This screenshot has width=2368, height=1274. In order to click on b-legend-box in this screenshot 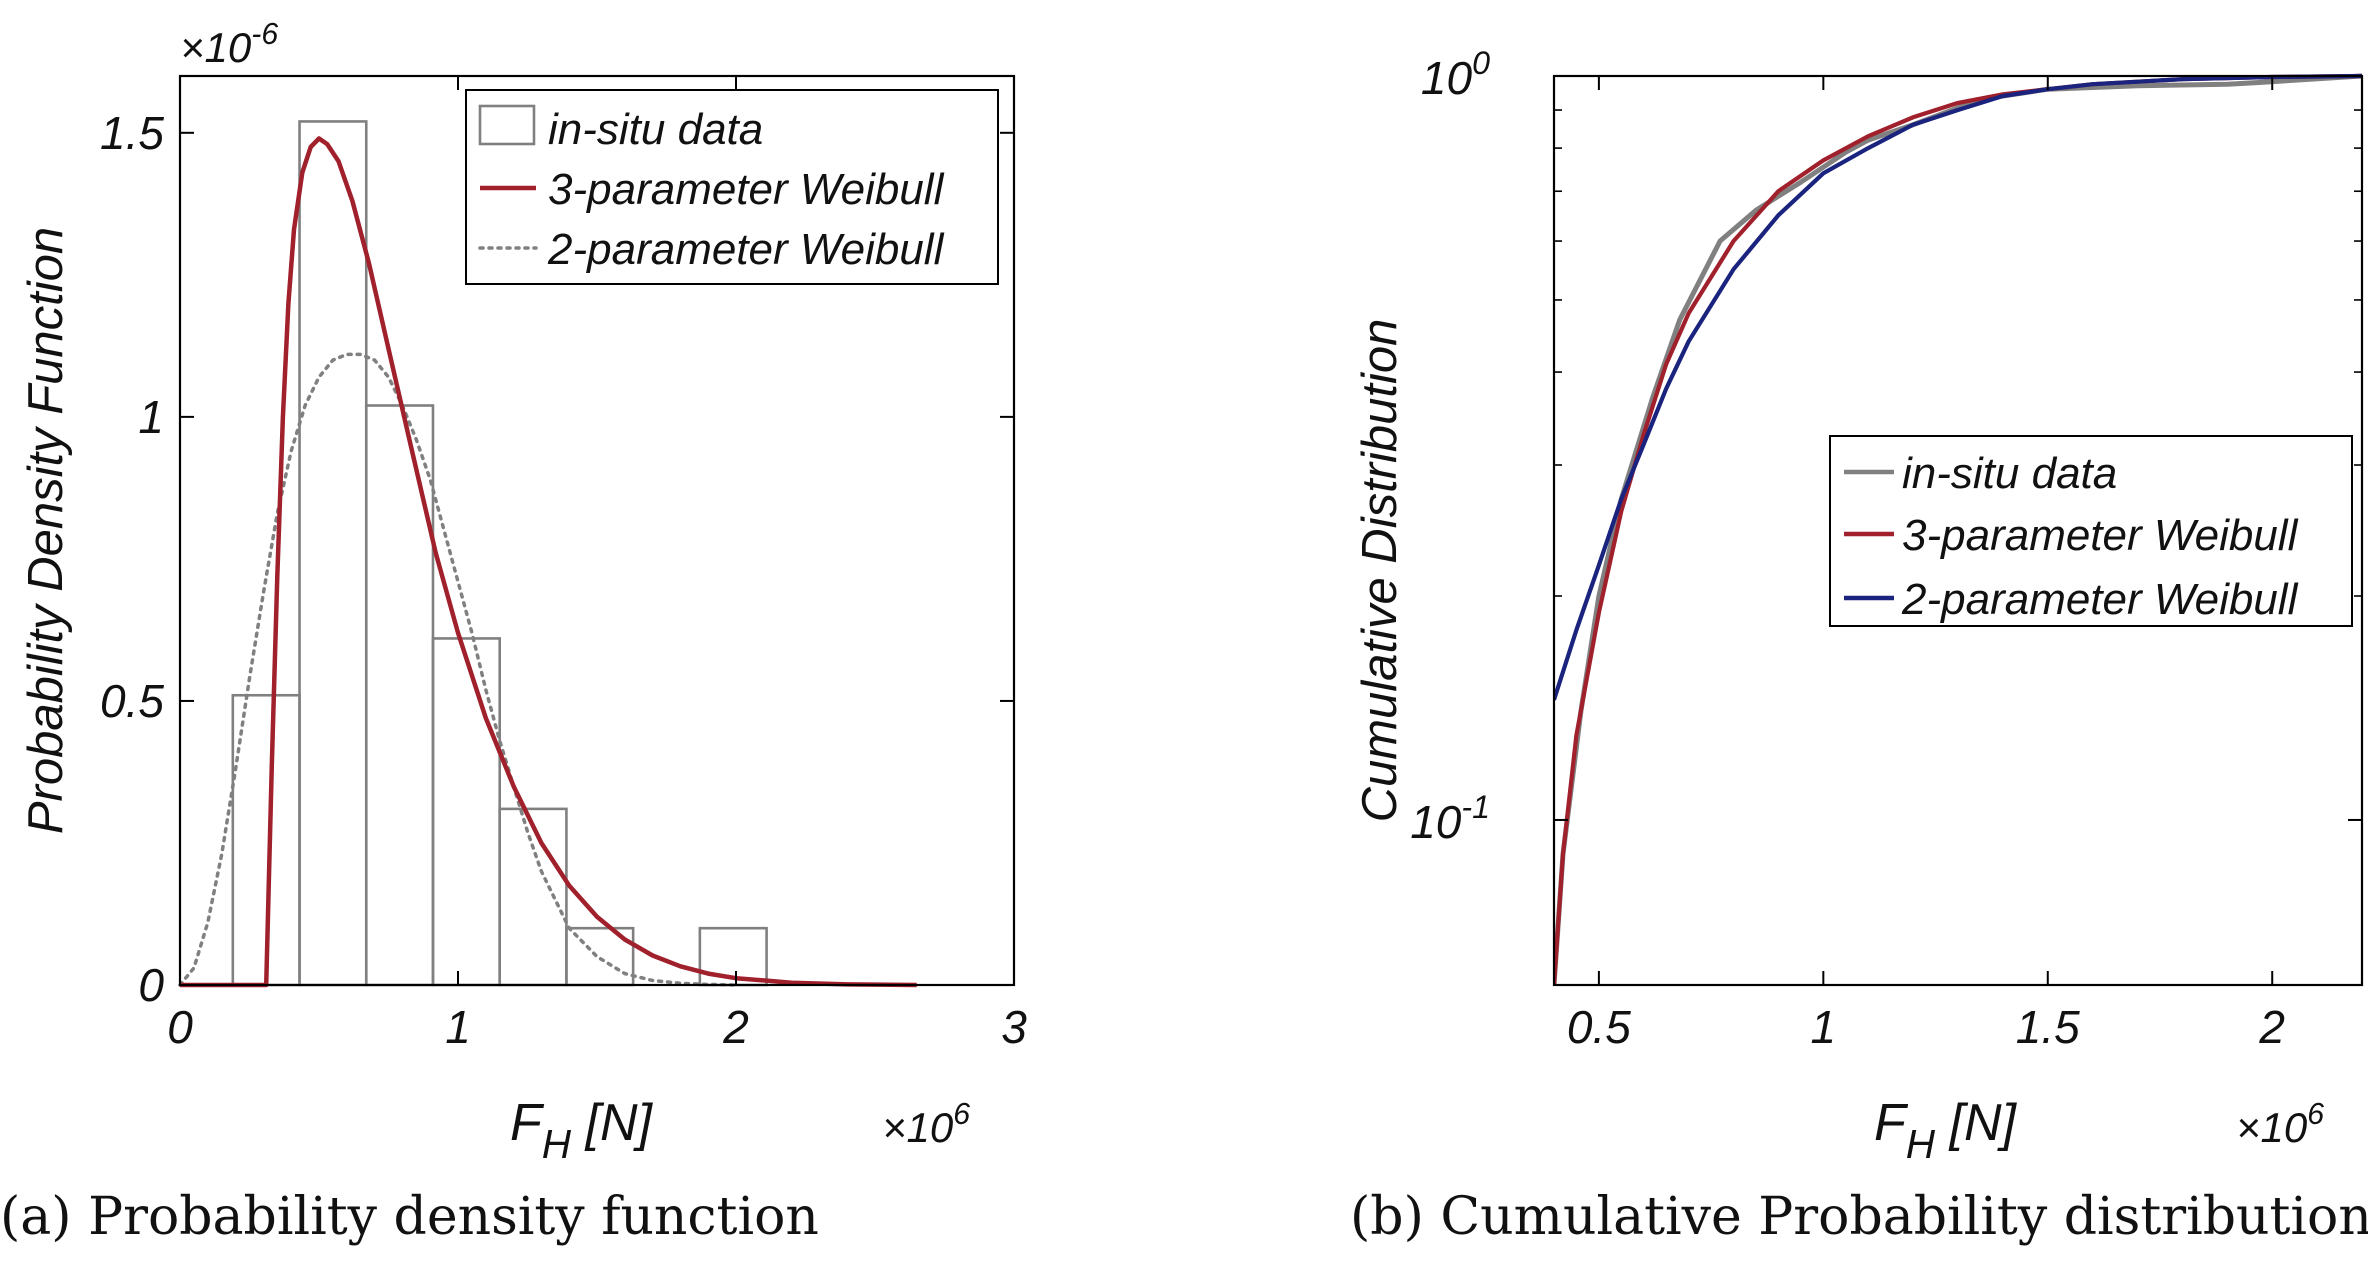, I will do `click(2091, 531)`.